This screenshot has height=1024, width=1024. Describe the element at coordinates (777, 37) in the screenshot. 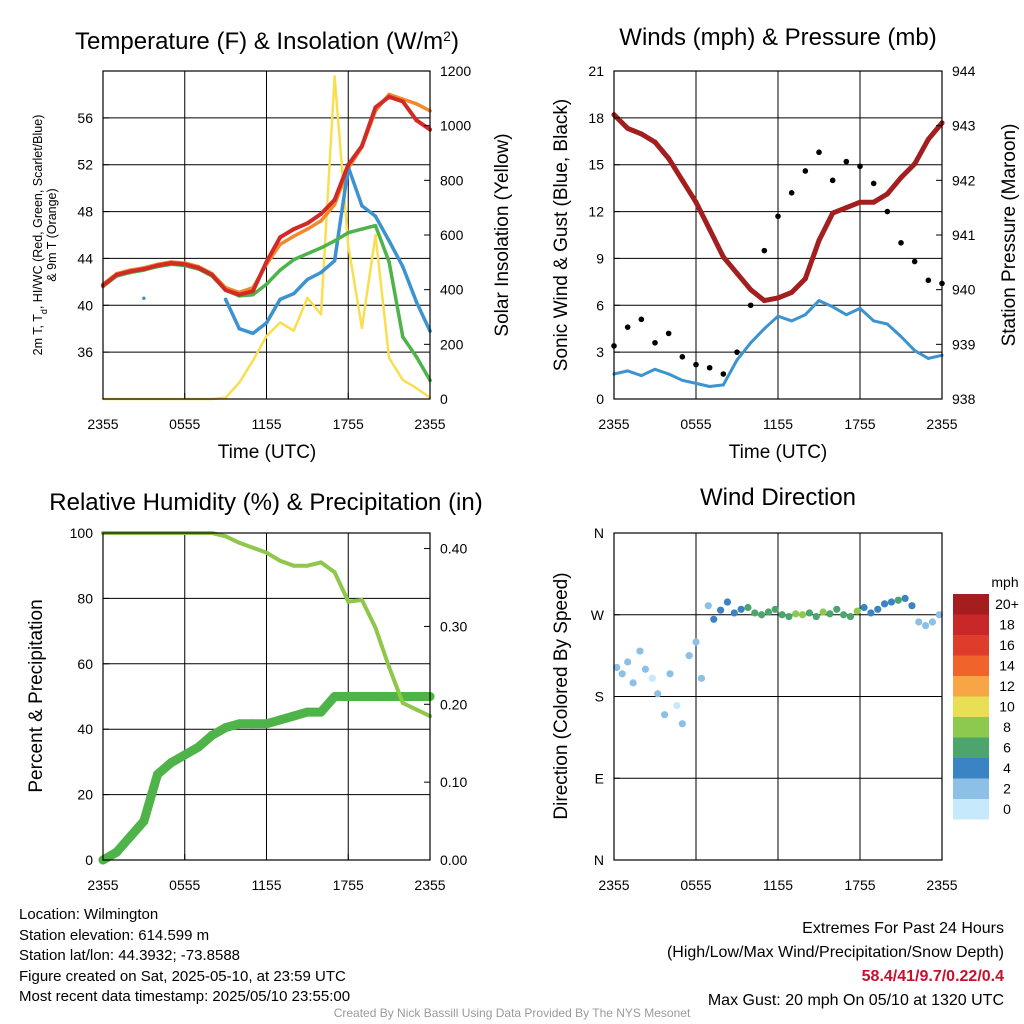

I see `winds-panel-title: Winds (mph) & Pressure (mb)` at that location.